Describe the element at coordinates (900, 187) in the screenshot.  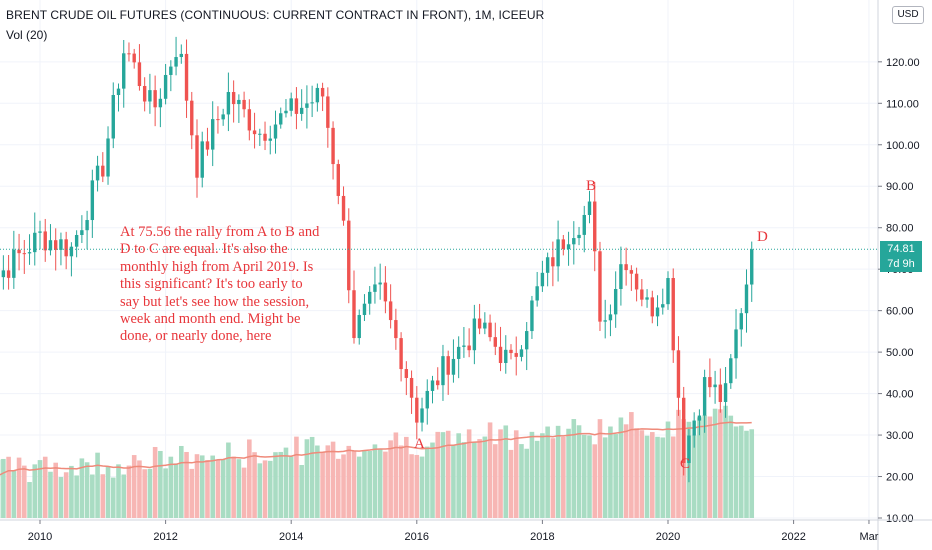
I see `price-tick-label: 90.00` at that location.